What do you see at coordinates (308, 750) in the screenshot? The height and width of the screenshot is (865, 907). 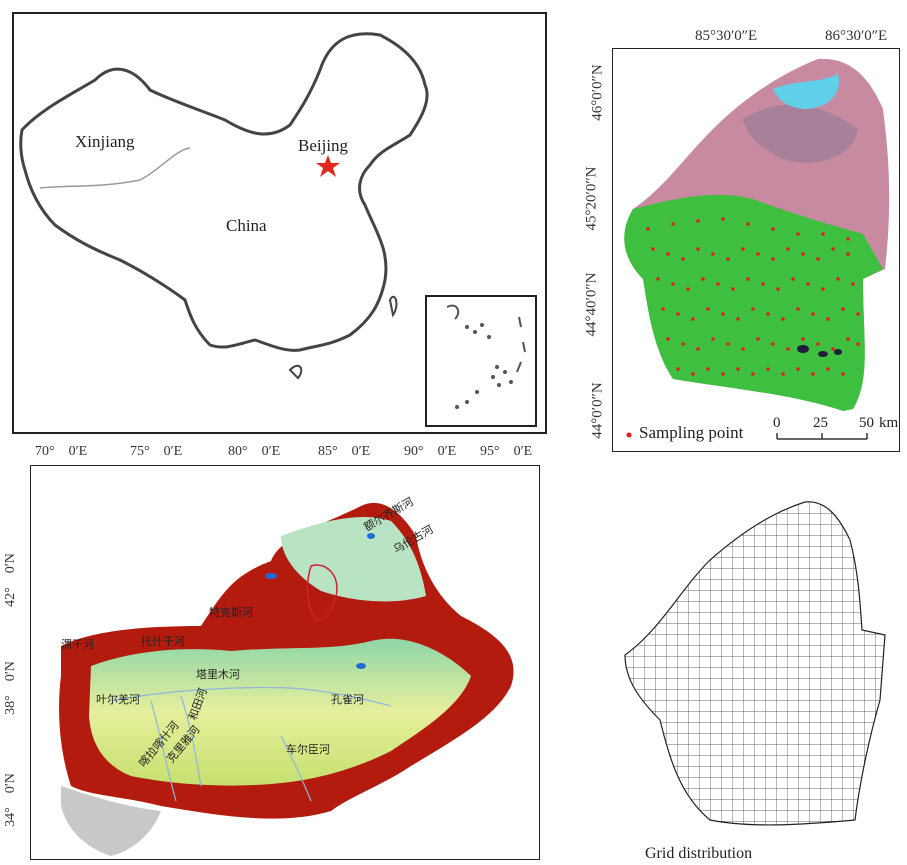 I see `river-label-9: 车尔臣河` at bounding box center [308, 750].